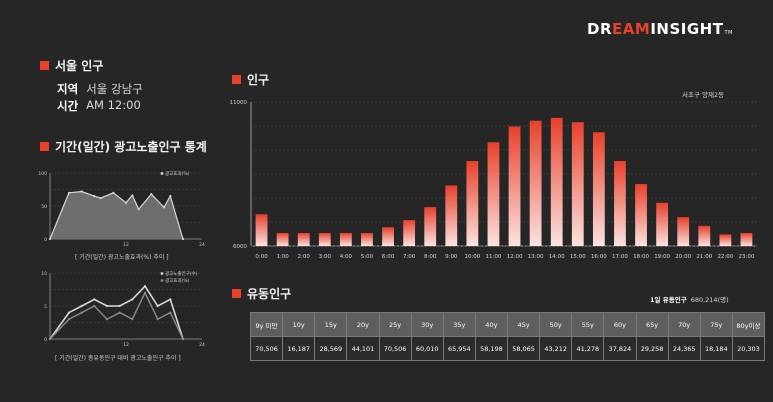 This screenshot has height=402, width=773. I want to click on age-value-cell: 43,212, so click(556, 348).